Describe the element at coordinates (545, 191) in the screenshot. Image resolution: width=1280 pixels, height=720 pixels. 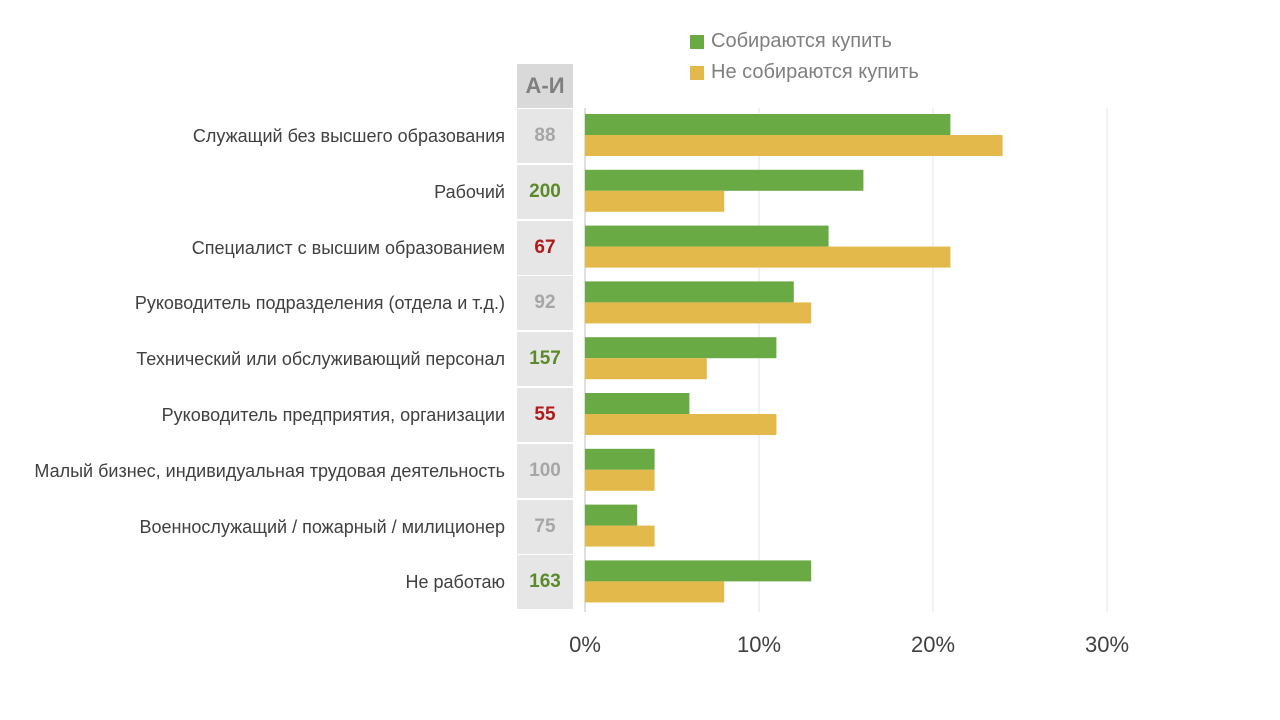
I see `ai-index-cell: 200` at that location.